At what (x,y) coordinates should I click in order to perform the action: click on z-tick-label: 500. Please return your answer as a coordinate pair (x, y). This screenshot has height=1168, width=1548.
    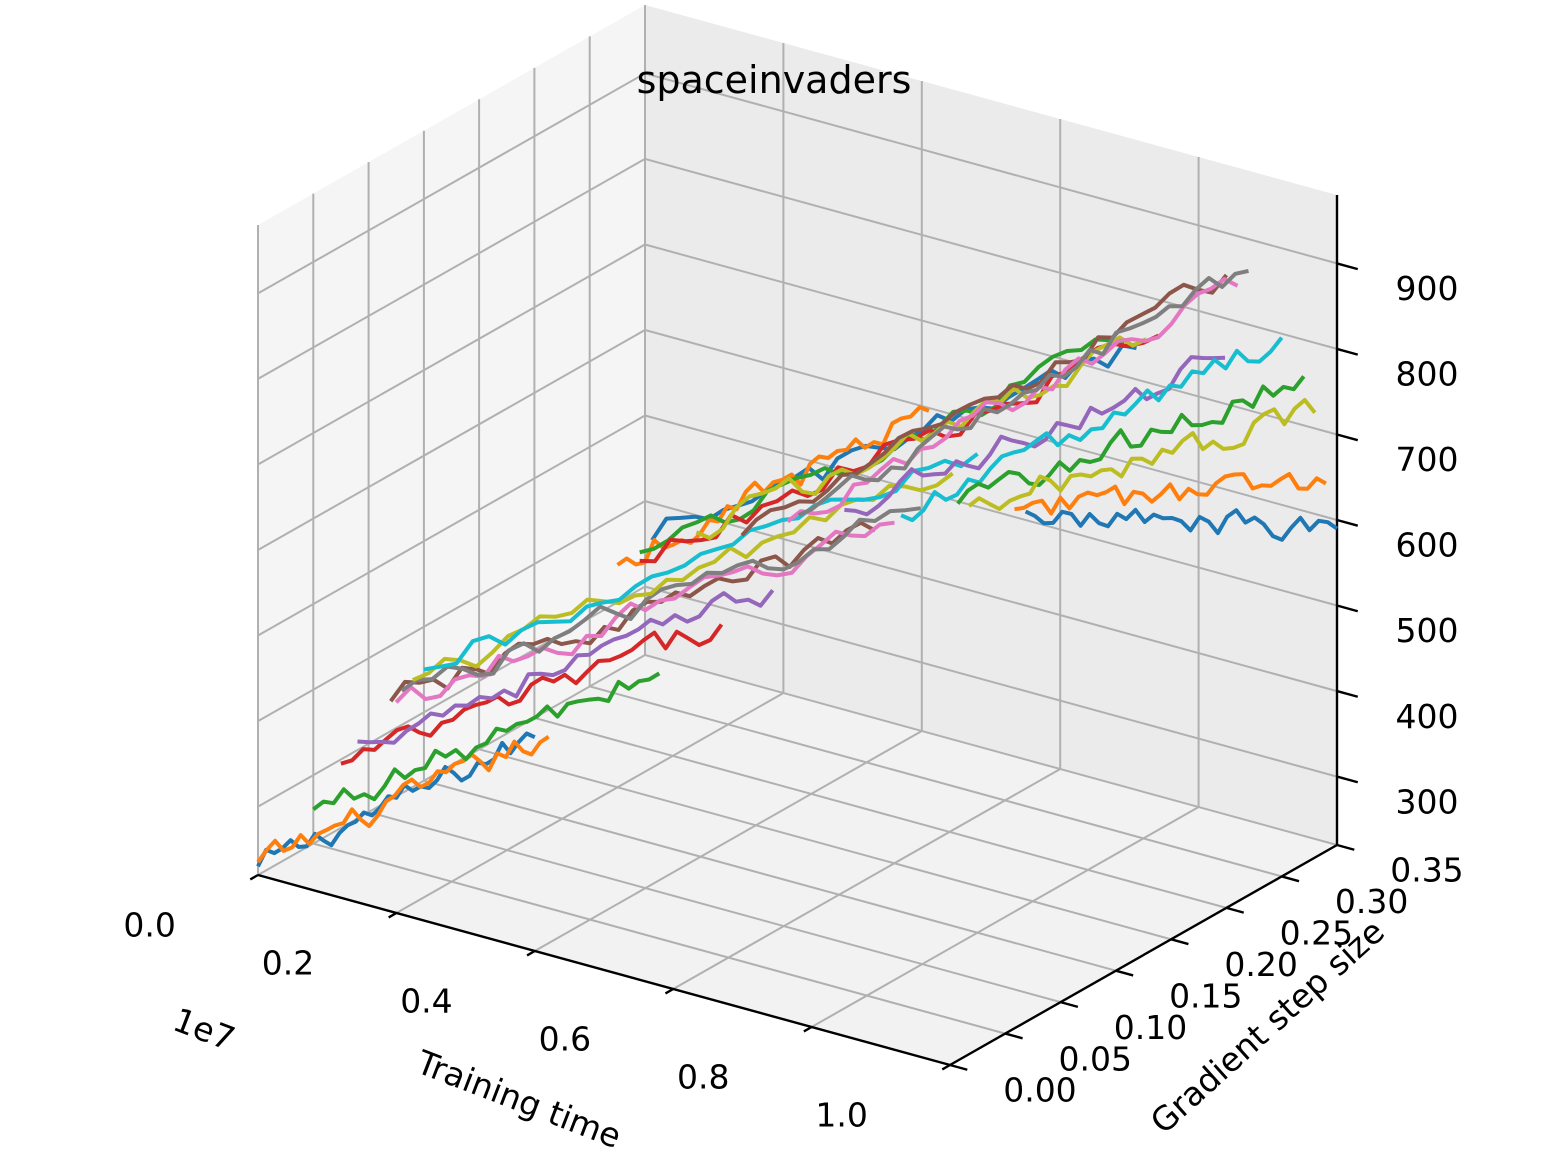
    Looking at the image, I should click on (1426, 630).